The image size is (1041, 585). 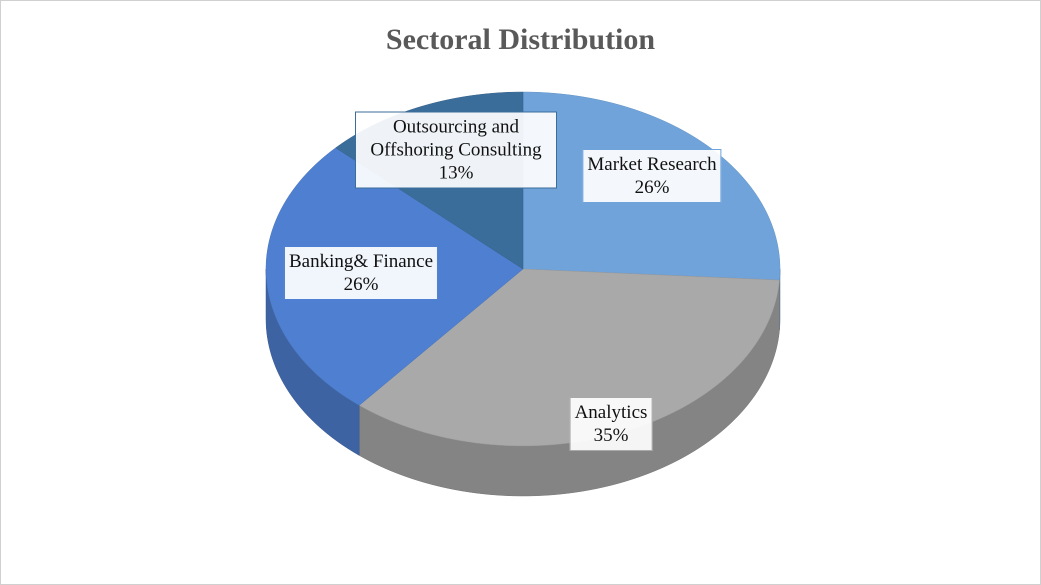 I want to click on chart-title: Sectoral Distribution, so click(x=520, y=39).